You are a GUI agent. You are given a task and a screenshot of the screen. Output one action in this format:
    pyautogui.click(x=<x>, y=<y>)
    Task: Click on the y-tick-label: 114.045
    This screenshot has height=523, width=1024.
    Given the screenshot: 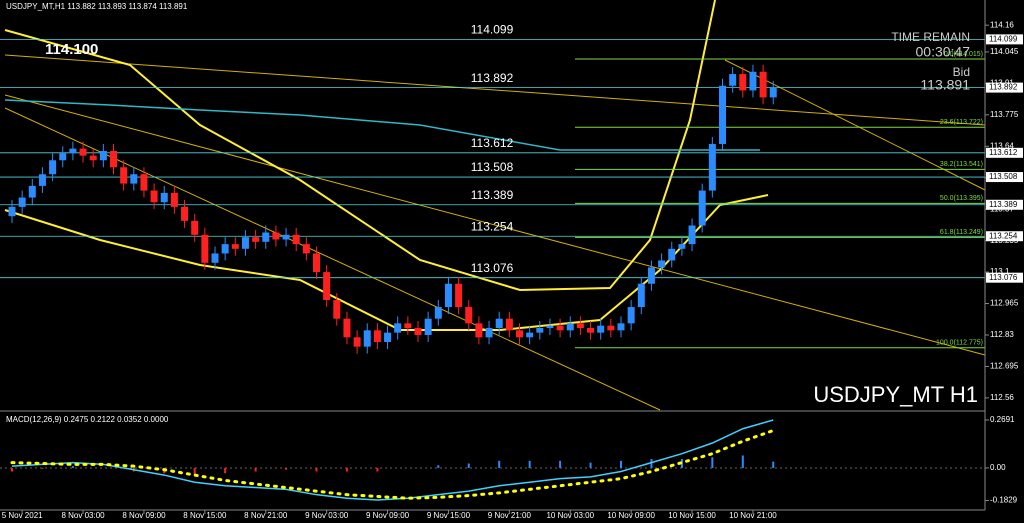 What is the action you would take?
    pyautogui.click(x=1004, y=51)
    